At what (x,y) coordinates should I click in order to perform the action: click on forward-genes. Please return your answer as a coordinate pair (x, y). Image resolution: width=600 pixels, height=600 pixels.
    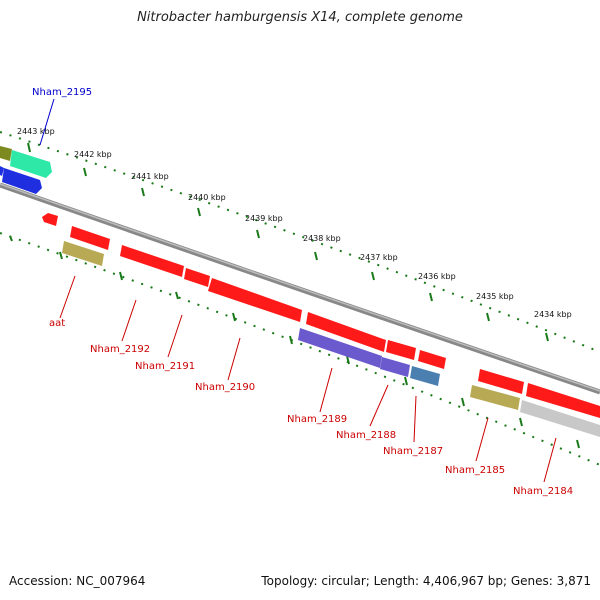
    Looking at the image, I should click on (26, 170).